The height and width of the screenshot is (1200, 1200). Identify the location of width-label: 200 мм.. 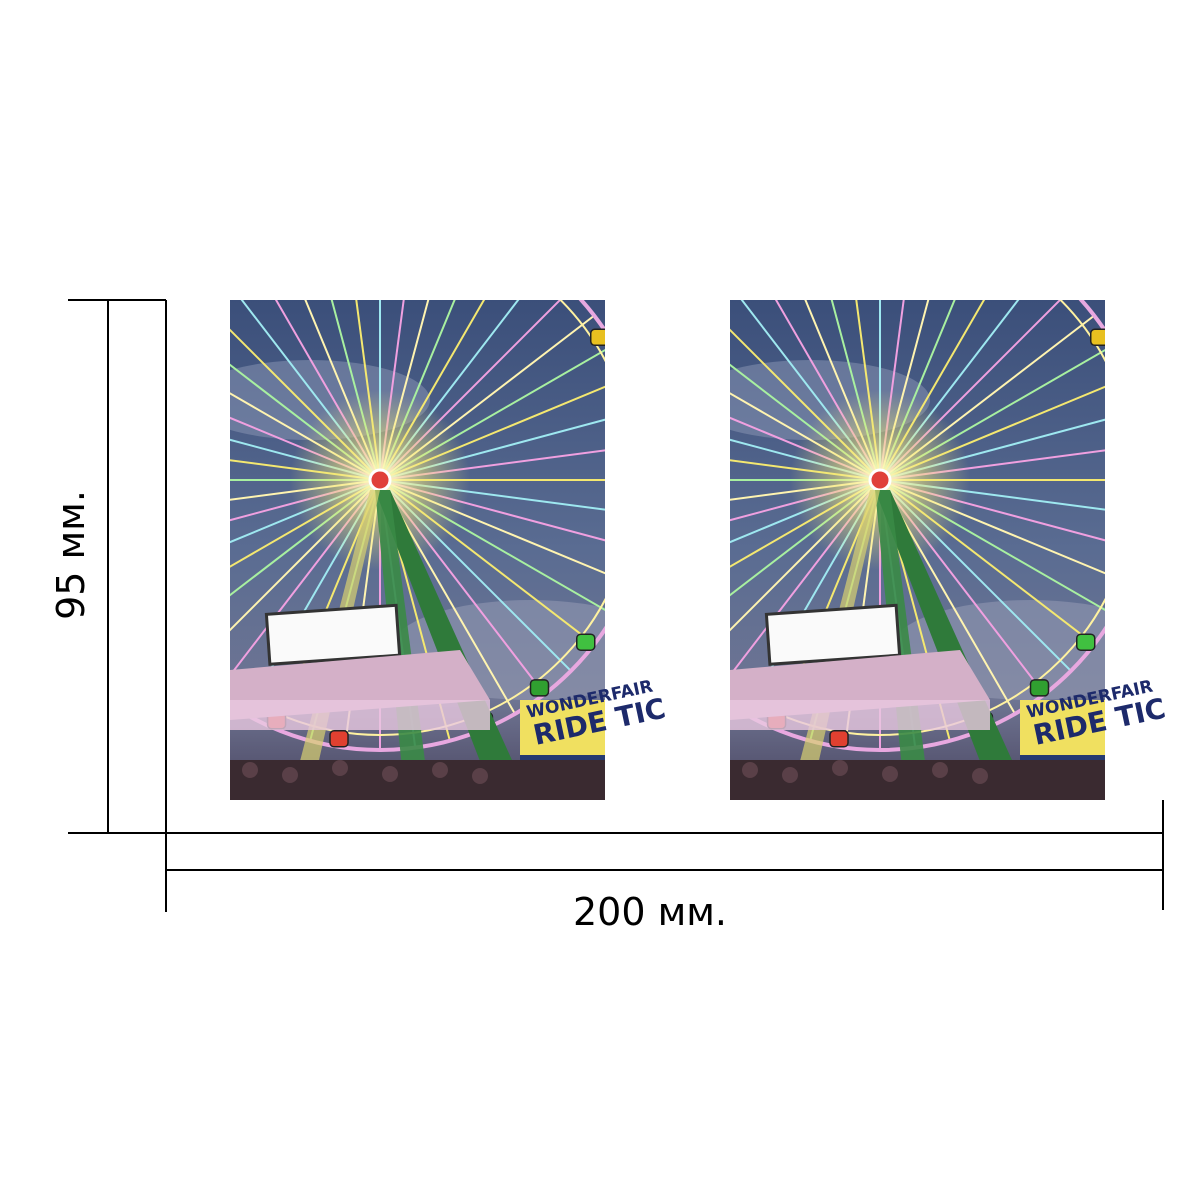
(650, 912).